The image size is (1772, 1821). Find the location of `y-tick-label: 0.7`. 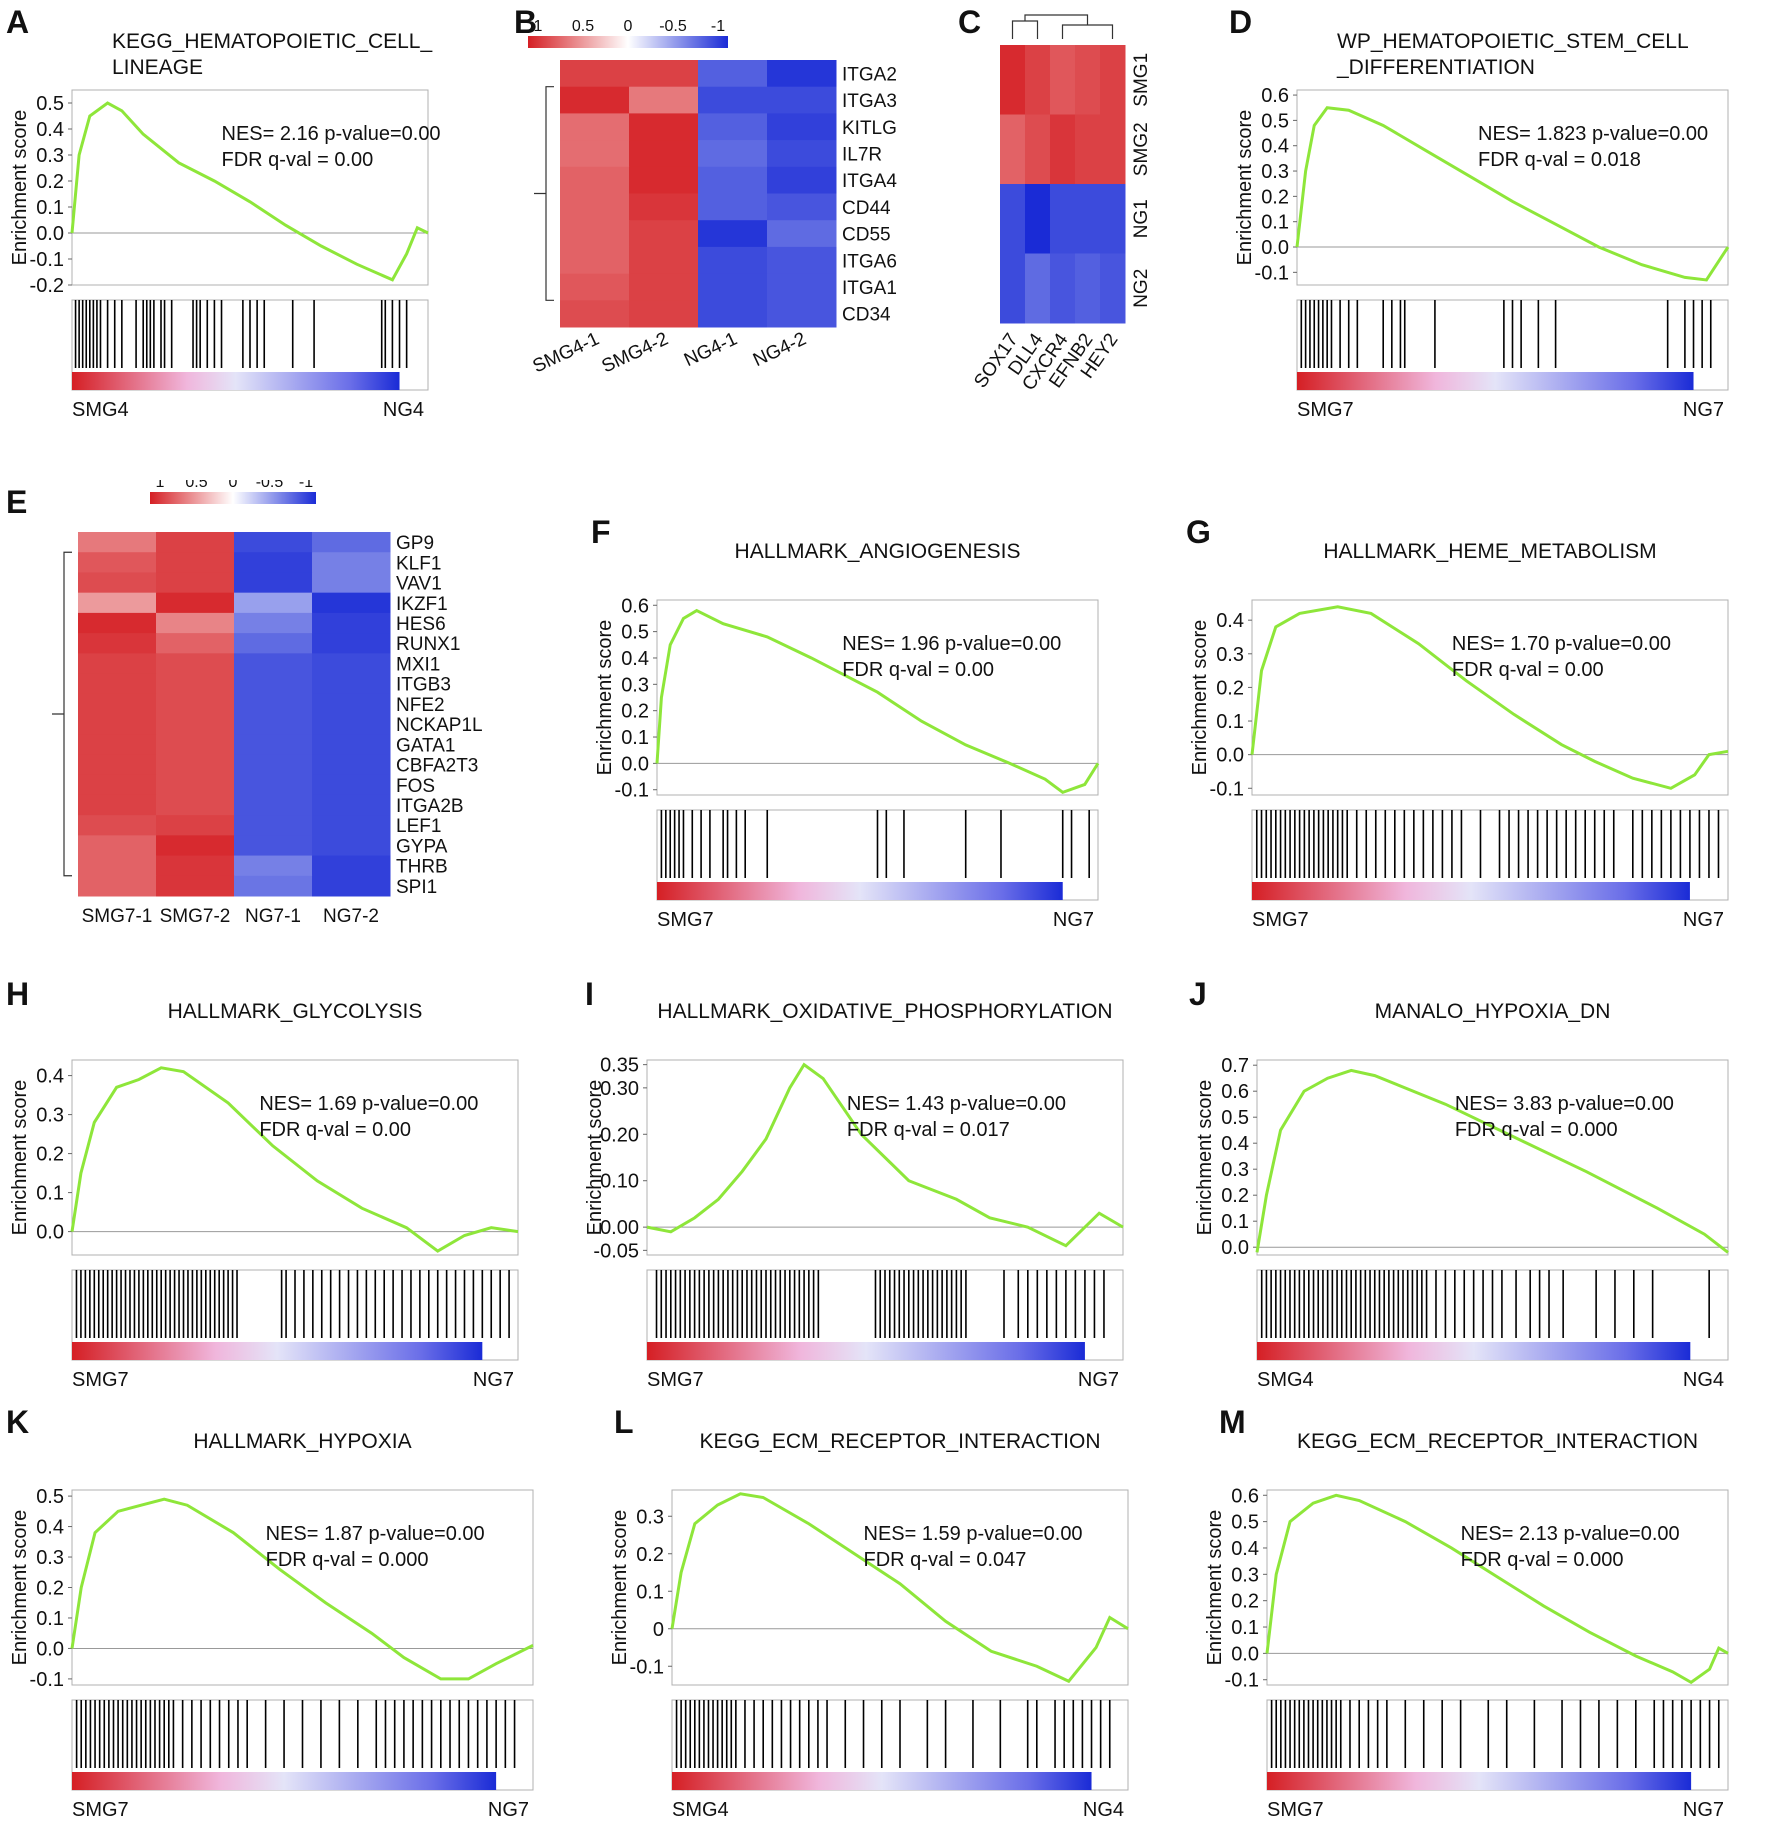

y-tick-label: 0.7 is located at coordinates (1235, 1066).